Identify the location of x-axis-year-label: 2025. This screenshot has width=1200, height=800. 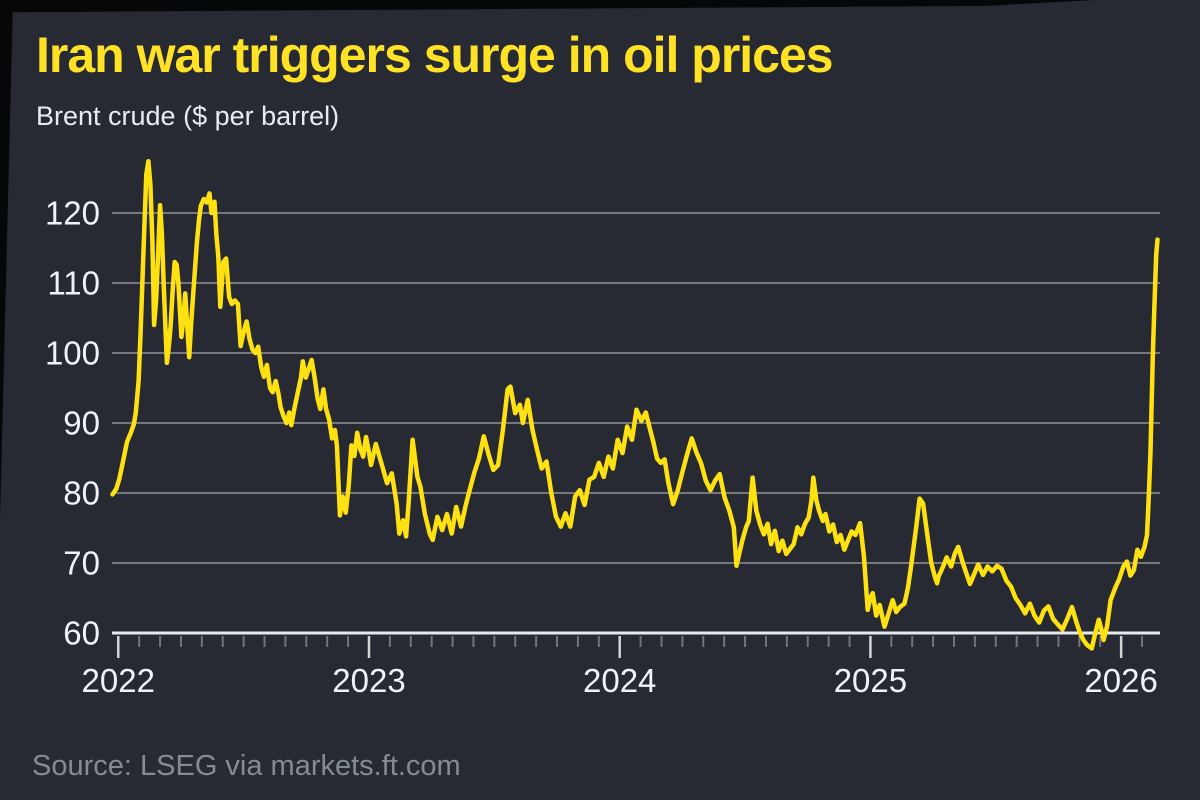
(870, 680).